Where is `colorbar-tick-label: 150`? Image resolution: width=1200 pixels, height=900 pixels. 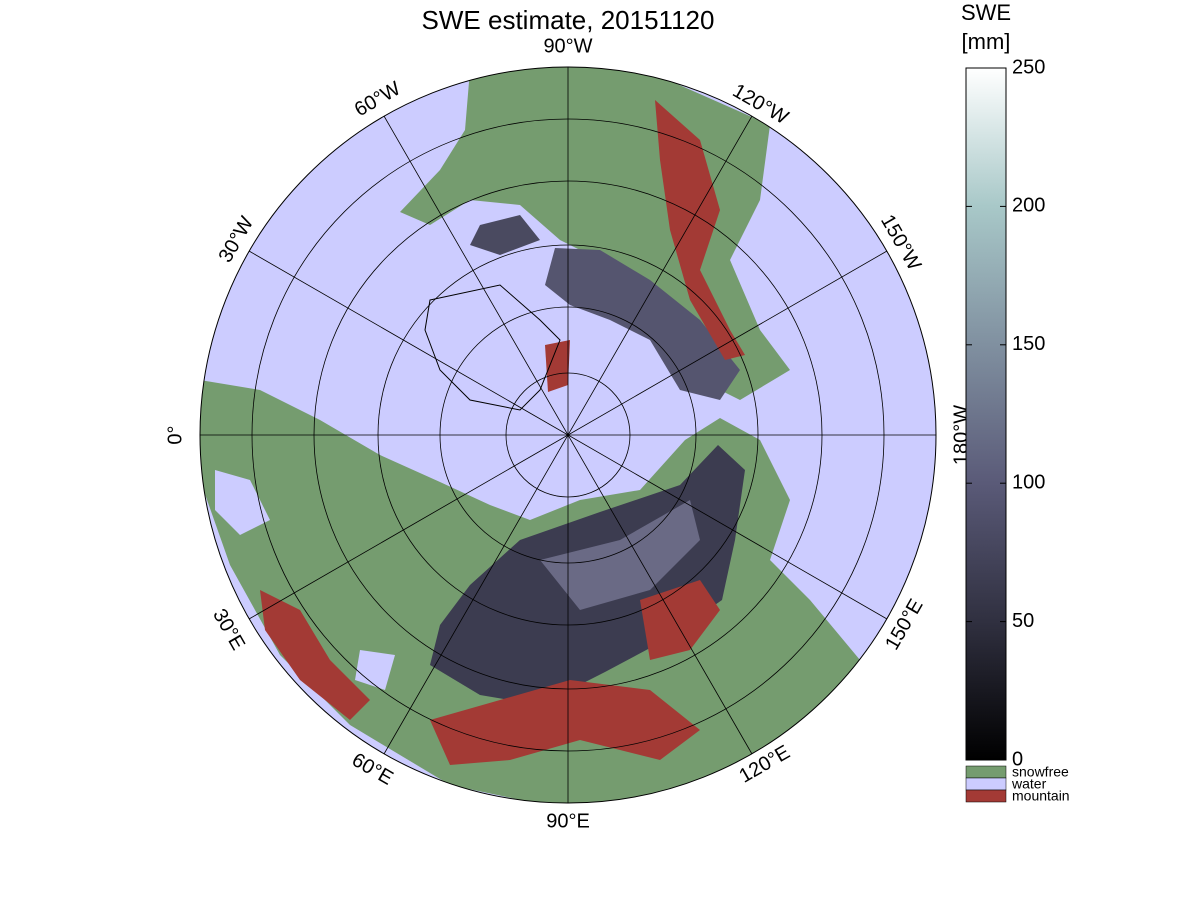 colorbar-tick-label: 150 is located at coordinates (1028, 344).